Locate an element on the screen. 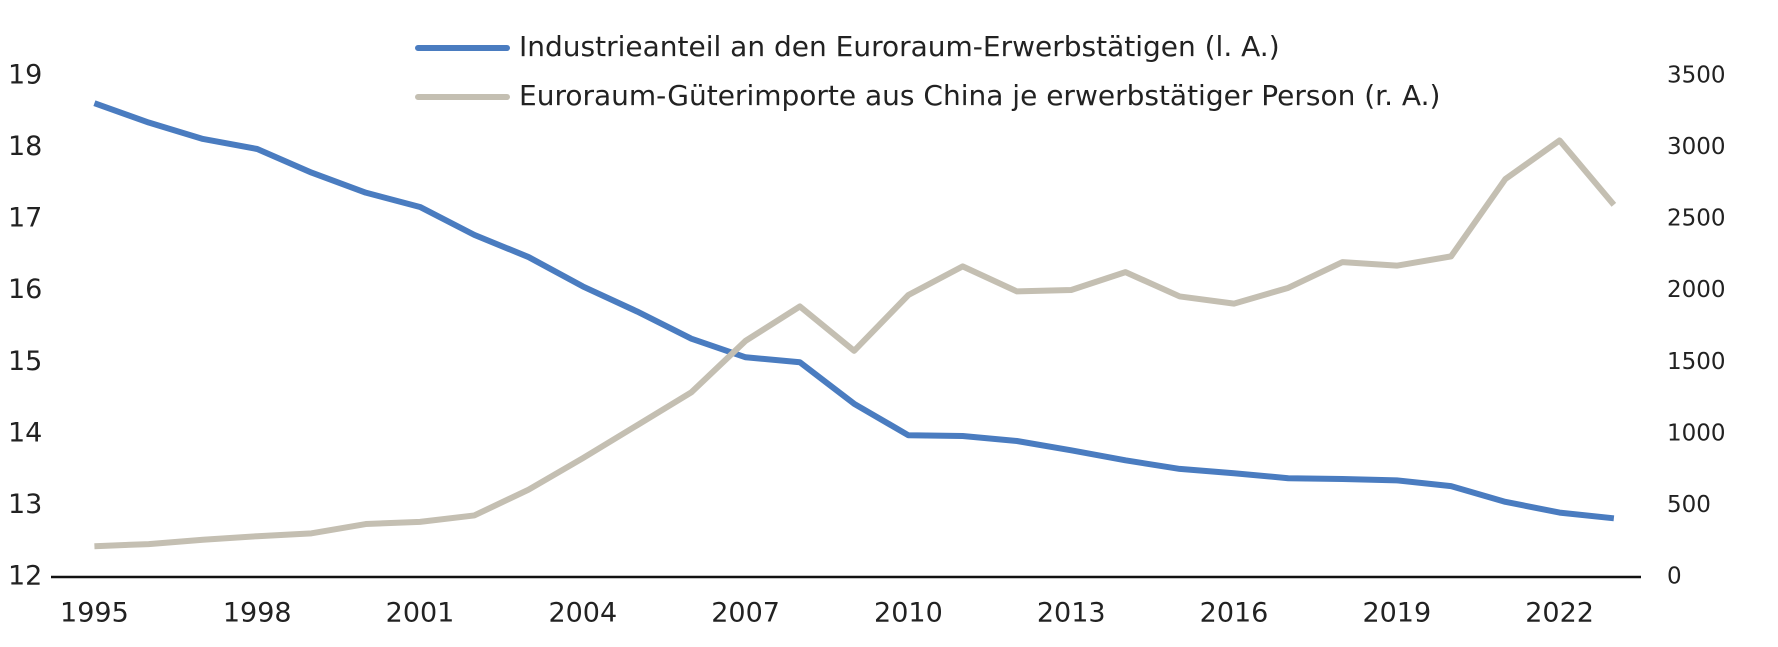  x-tick-label: 2019 is located at coordinates (1396, 613).